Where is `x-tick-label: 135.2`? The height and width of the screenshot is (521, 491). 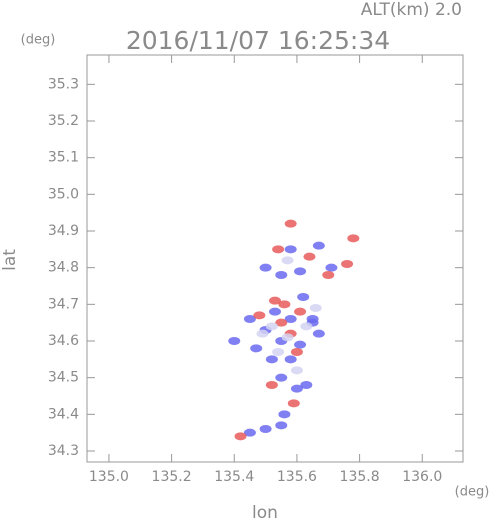 x-tick-label: 135.2 is located at coordinates (172, 477).